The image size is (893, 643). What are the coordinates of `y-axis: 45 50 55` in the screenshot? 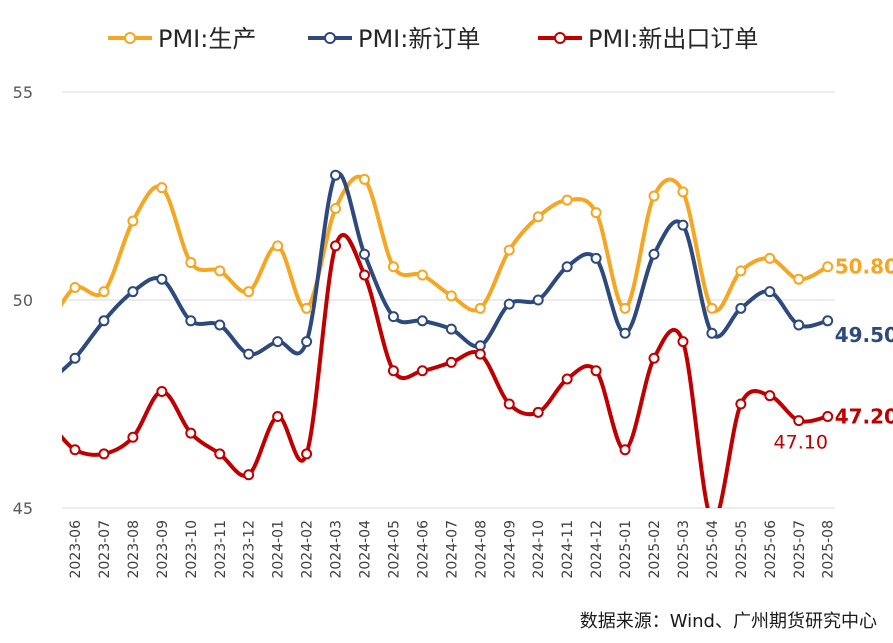 It's located at (23, 300).